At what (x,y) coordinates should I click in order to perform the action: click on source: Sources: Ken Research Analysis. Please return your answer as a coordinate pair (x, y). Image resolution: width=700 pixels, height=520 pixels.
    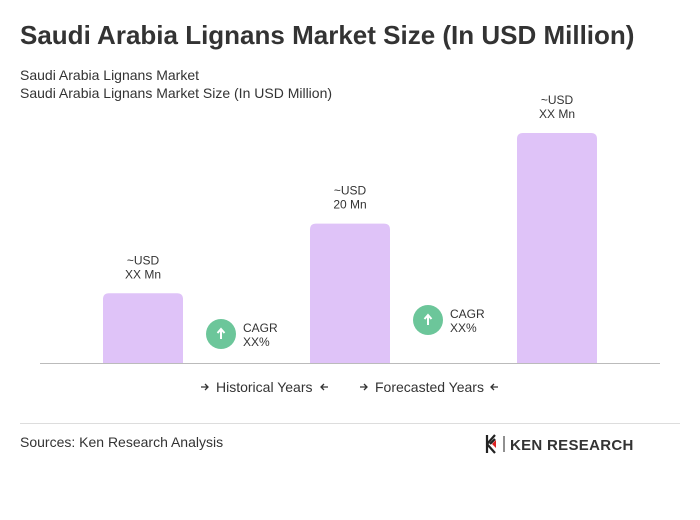
    Looking at the image, I should click on (121, 442).